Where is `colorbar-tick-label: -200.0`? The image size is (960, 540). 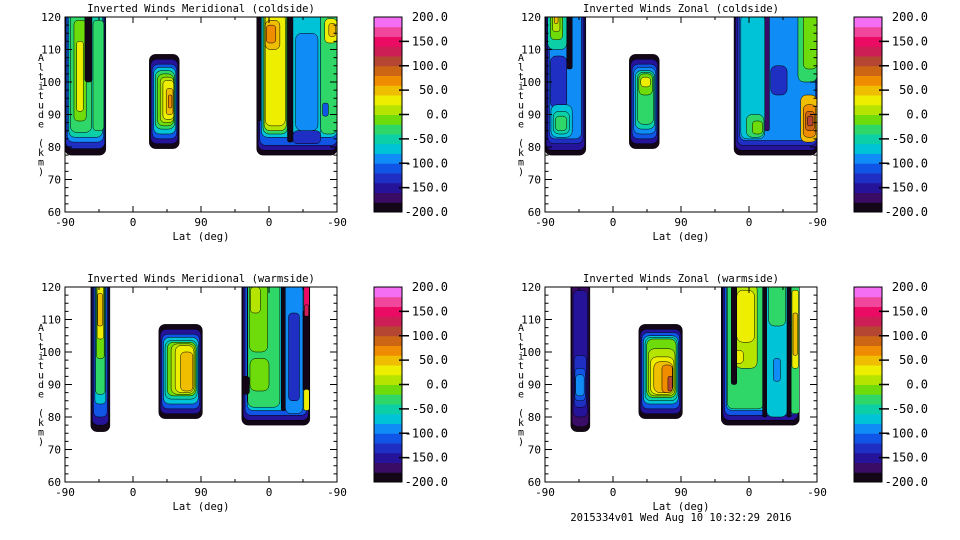 colorbar-tick-label: -200.0 is located at coordinates (426, 482).